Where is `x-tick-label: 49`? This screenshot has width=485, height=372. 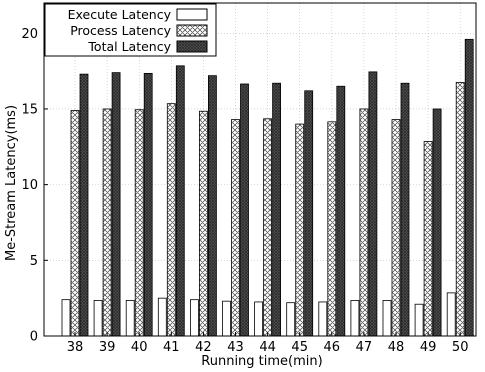
x-tick-label: 49 is located at coordinates (428, 347).